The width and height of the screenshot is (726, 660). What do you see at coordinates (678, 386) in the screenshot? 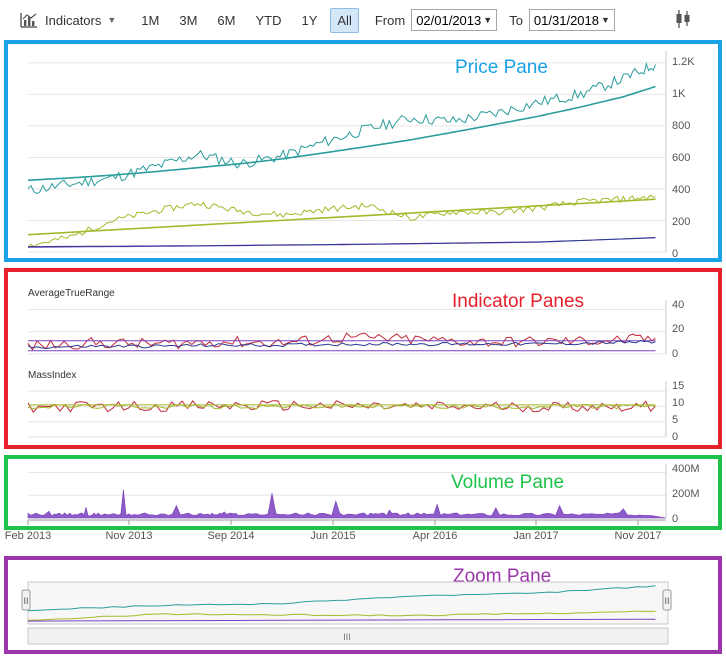
I see `massindex-tick: 15` at bounding box center [678, 386].